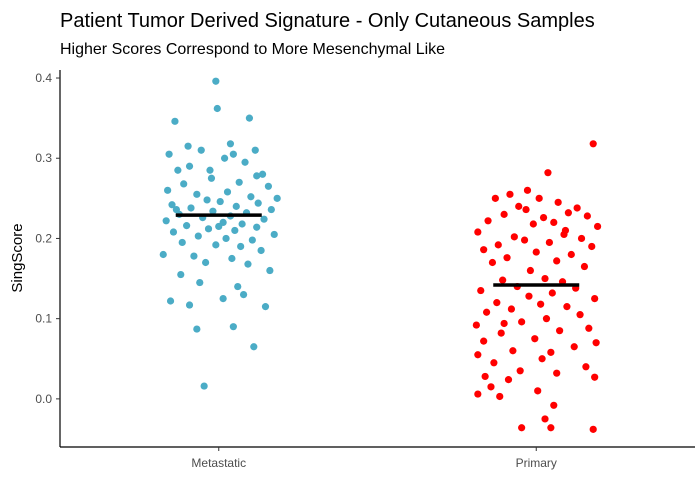  Describe the element at coordinates (43, 158) in the screenshot. I see `y-tick-label: 0.3` at that location.